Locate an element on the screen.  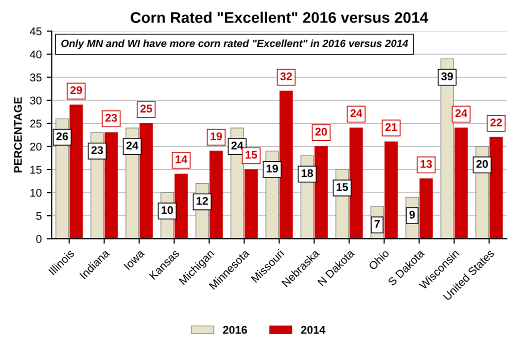
legend-label: 2016 is located at coordinates (235, 330).